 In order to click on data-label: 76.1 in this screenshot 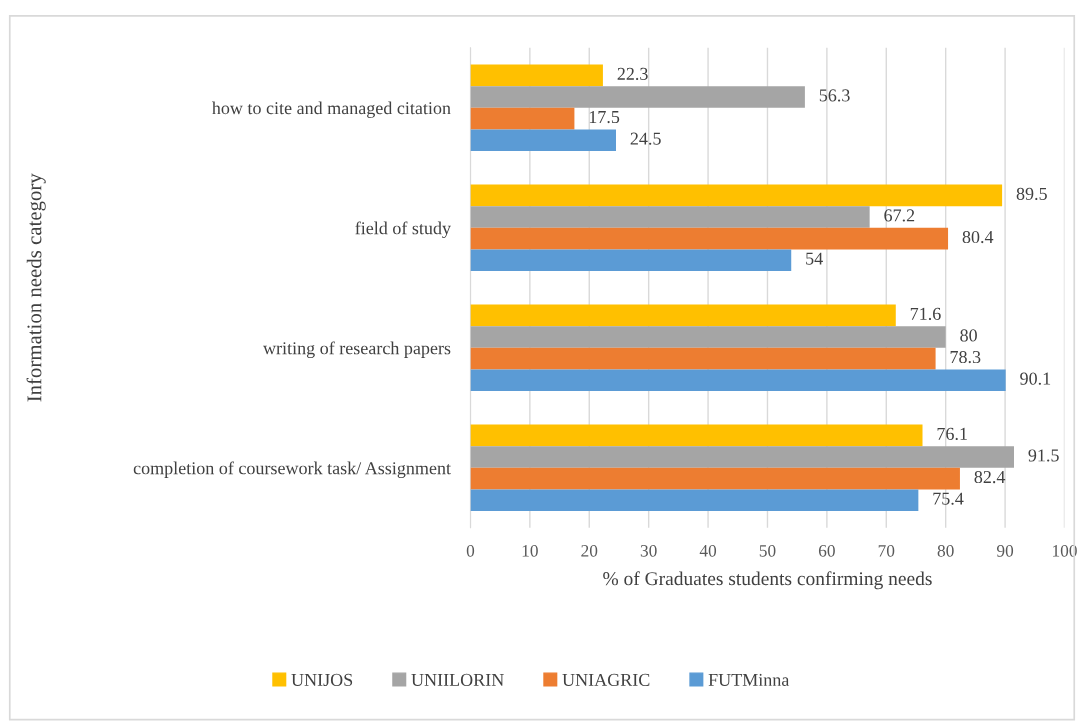, I will do `click(952, 433)`.